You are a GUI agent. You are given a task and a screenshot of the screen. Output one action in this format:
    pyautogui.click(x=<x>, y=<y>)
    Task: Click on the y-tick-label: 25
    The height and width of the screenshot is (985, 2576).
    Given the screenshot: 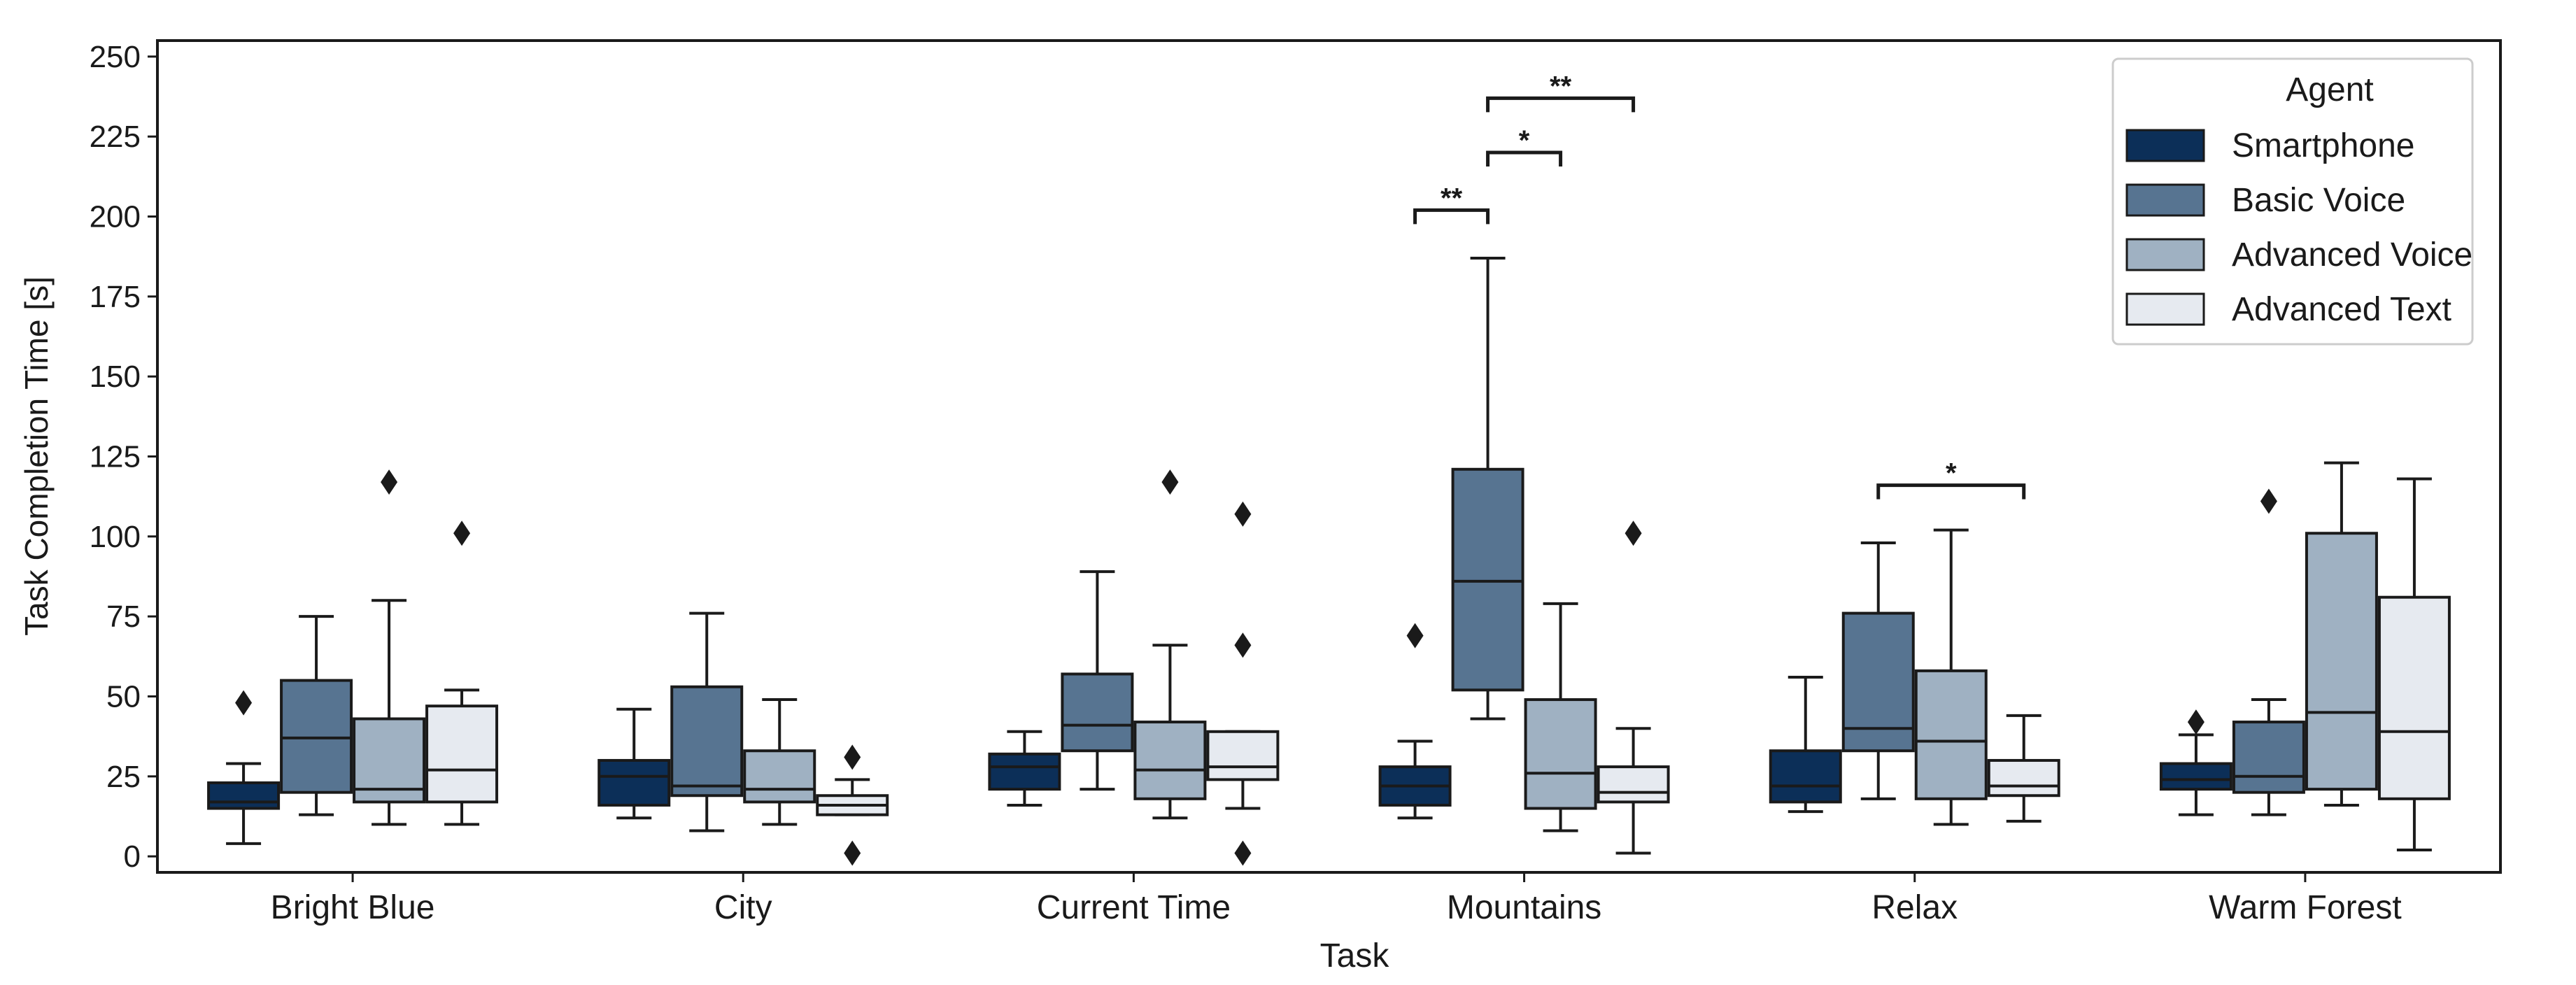 What is the action you would take?
    pyautogui.click(x=123, y=777)
    